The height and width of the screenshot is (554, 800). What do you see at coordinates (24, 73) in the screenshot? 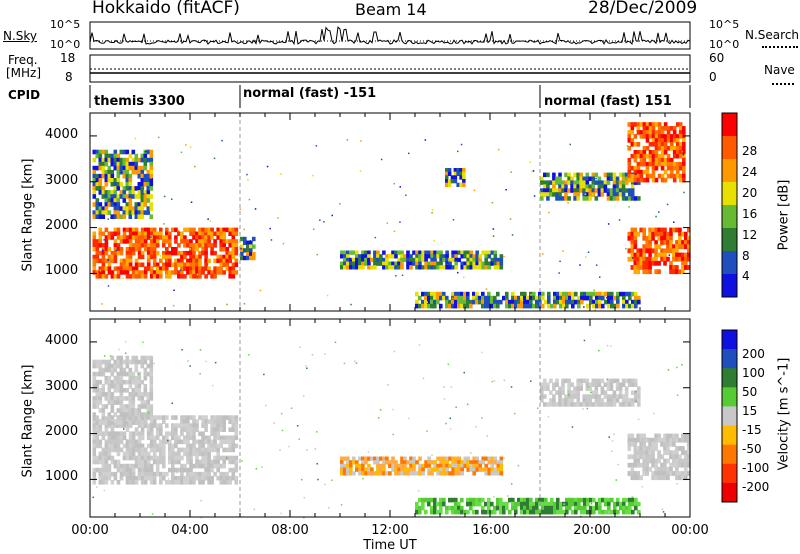
I see `freq-unit: [MHz]` at bounding box center [24, 73].